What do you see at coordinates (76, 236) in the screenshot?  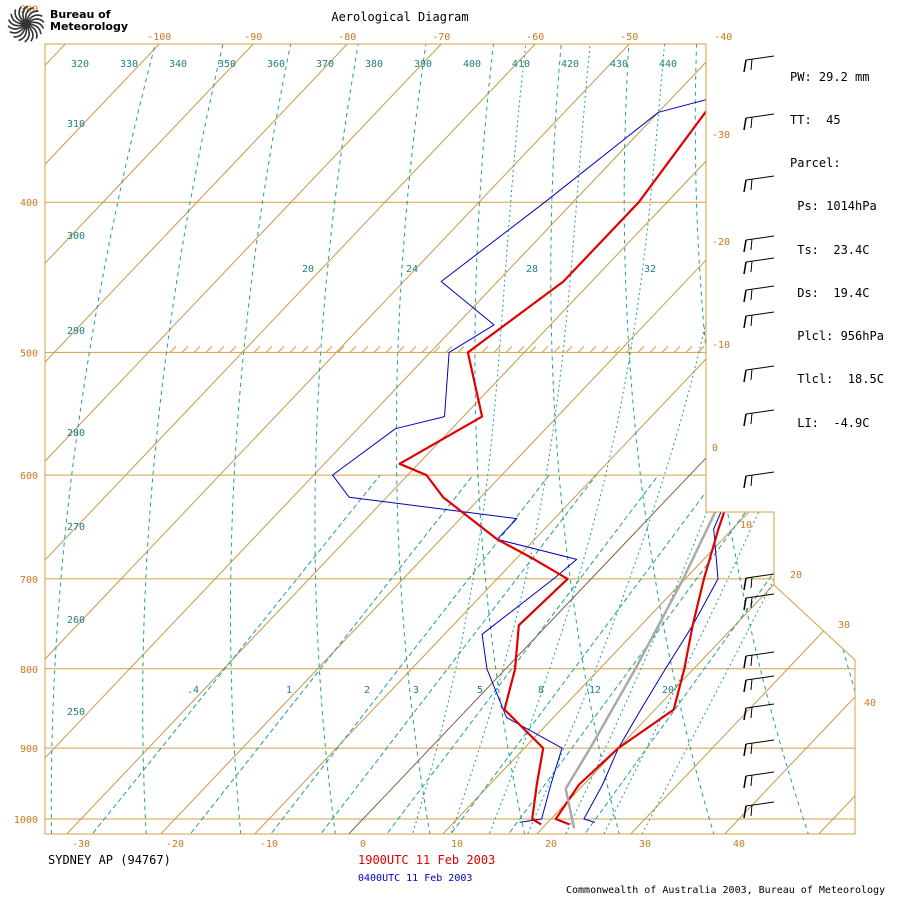 I see `theta-label: 300` at bounding box center [76, 236].